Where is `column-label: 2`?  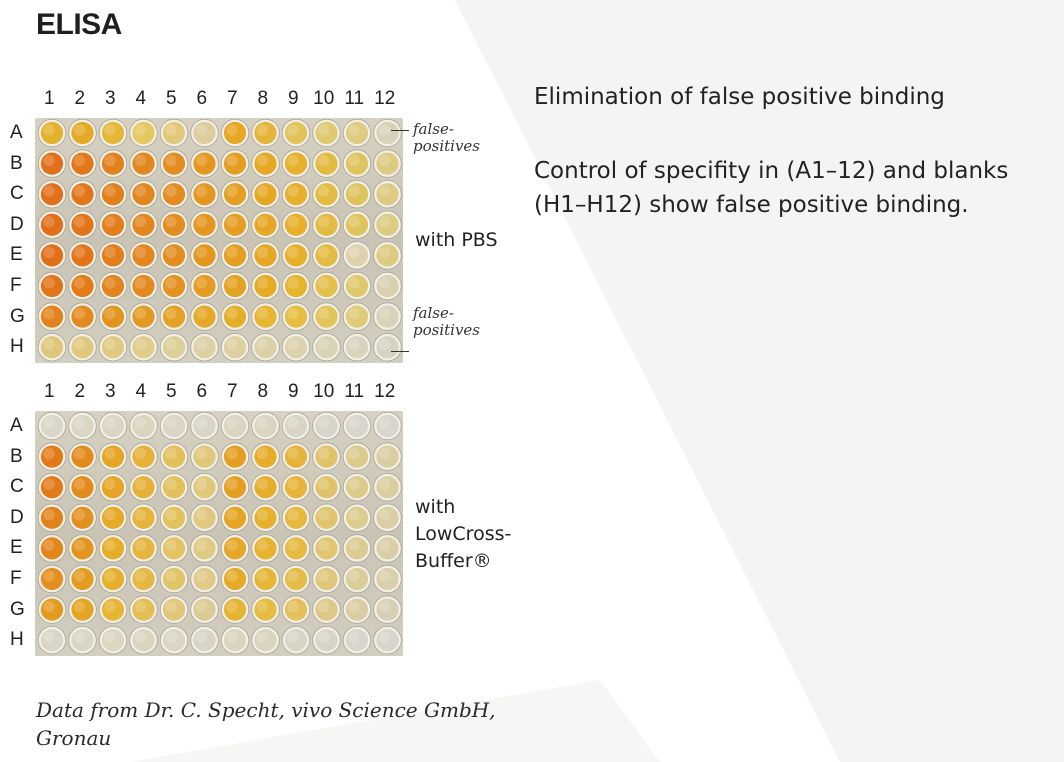
column-label: 2 is located at coordinates (80, 391).